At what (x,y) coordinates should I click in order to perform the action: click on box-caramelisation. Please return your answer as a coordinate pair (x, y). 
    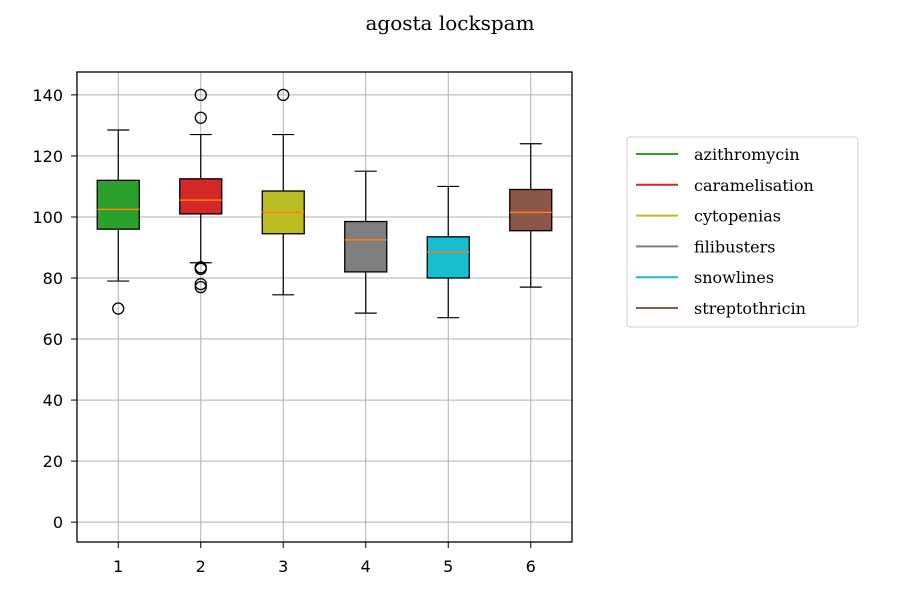
    Looking at the image, I should click on (201, 191).